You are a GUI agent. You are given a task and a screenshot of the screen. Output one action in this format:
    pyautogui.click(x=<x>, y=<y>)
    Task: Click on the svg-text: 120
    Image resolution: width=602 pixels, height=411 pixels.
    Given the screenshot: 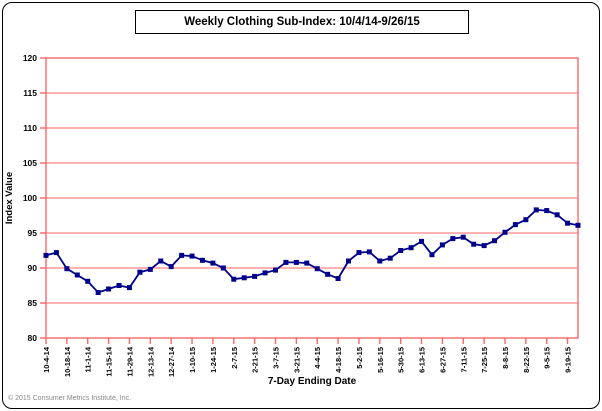 What is the action you would take?
    pyautogui.click(x=30, y=58)
    